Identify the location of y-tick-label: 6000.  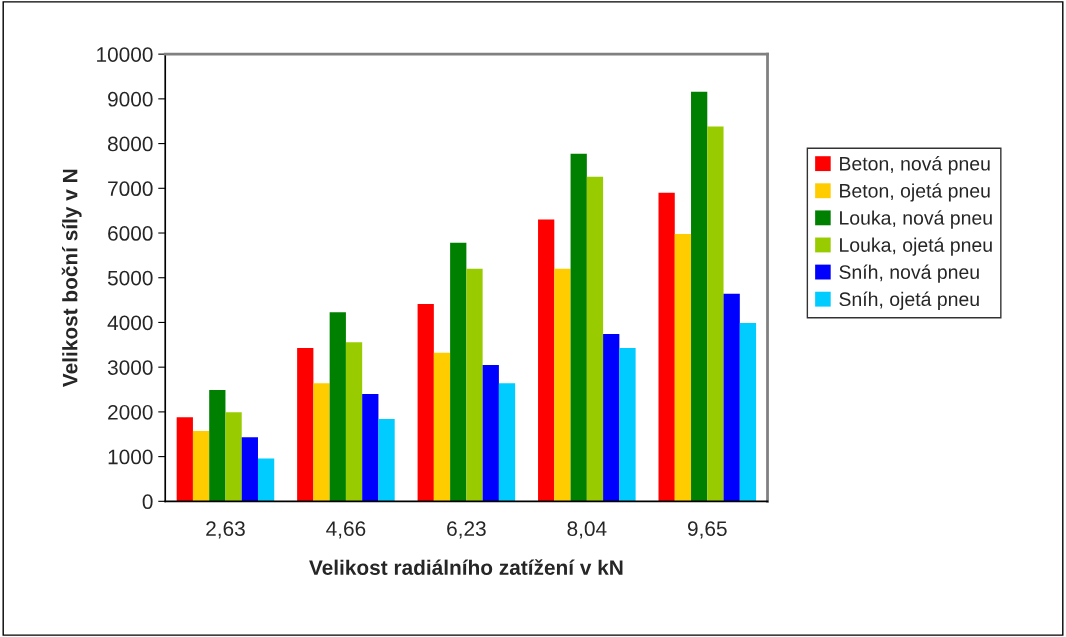
(130, 233).